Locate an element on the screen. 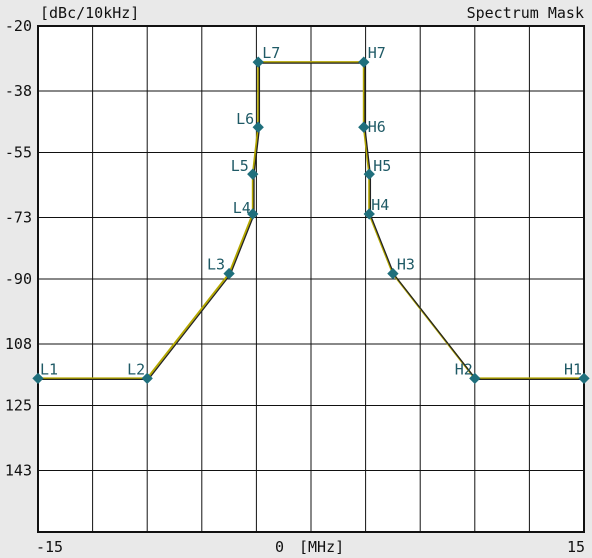 The image size is (592, 558). mask-point-l5 is located at coordinates (253, 174).